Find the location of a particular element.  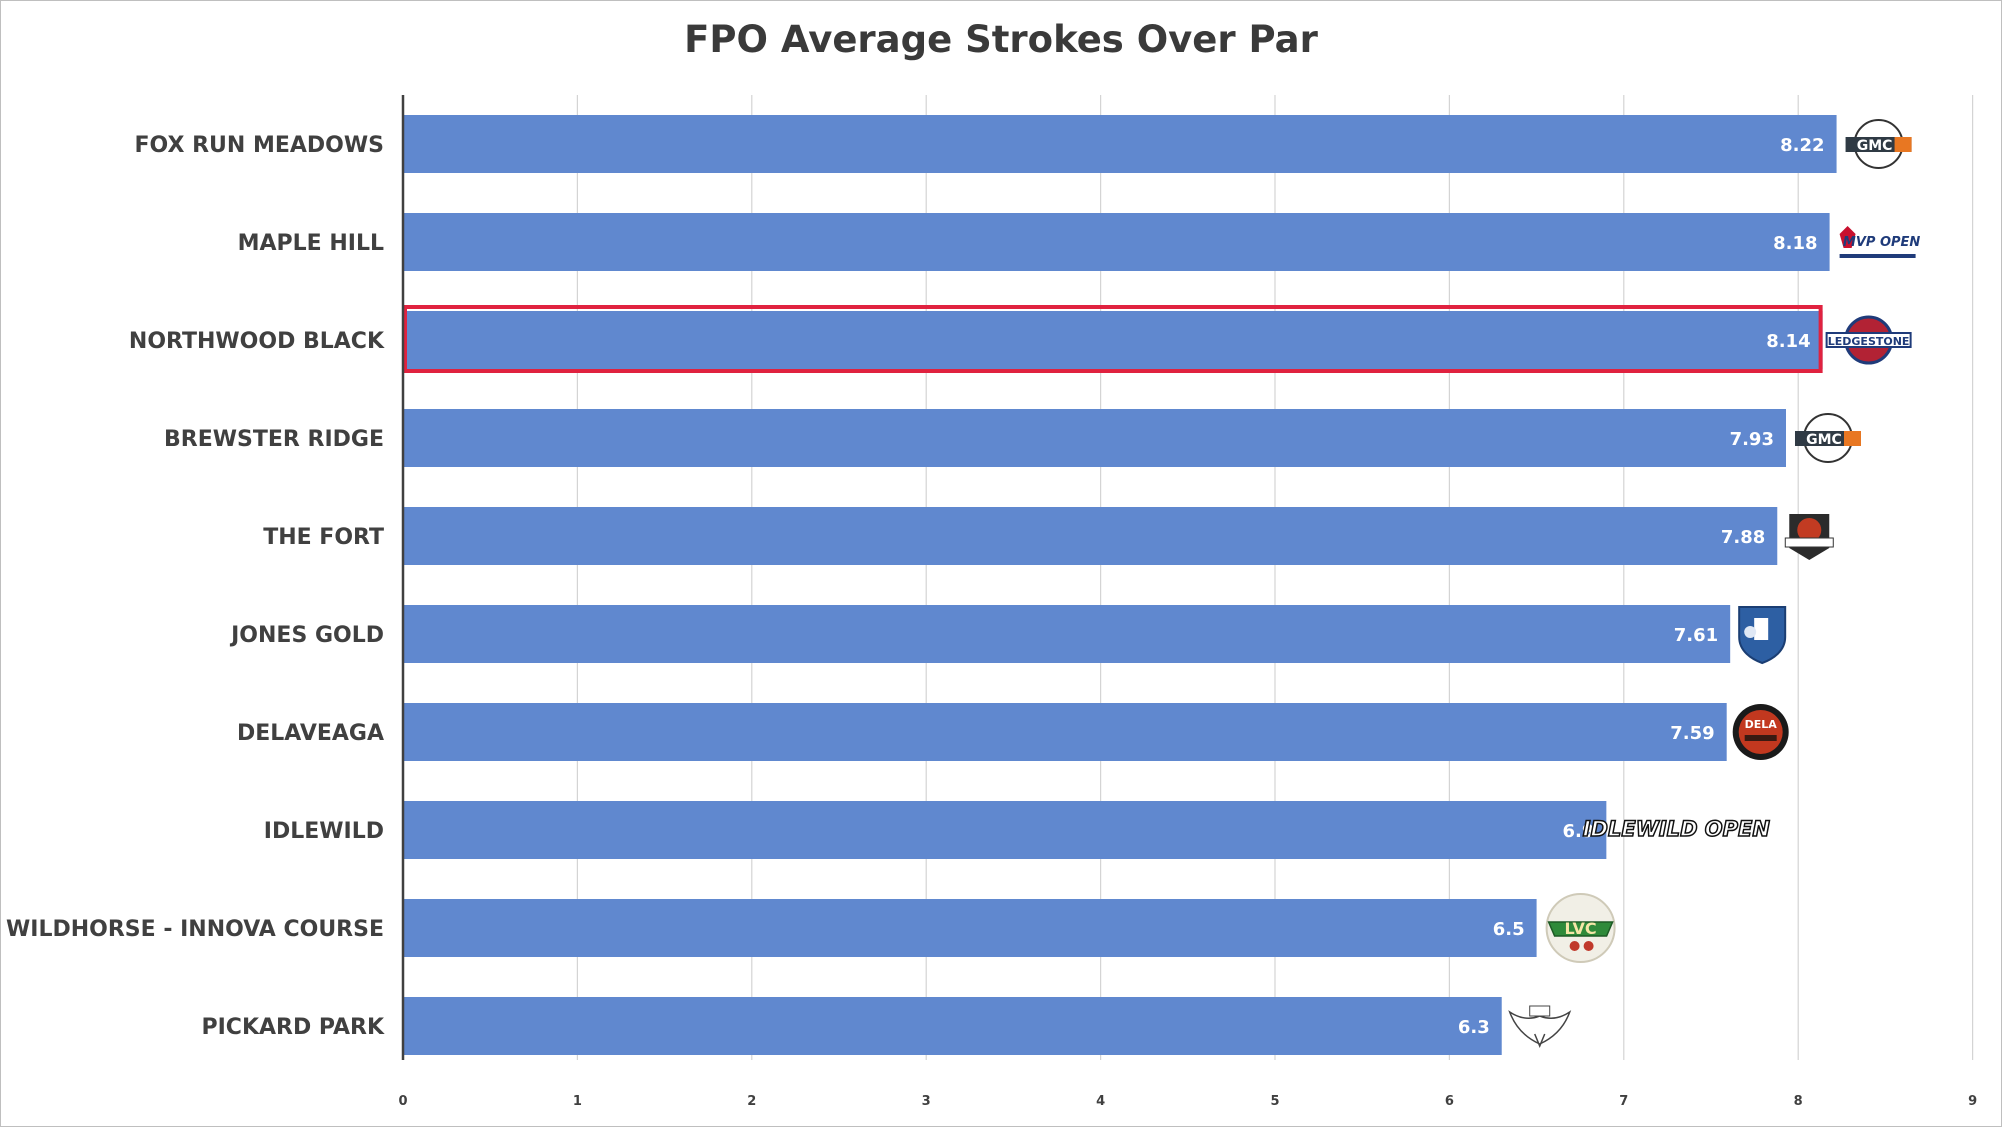

x-tick-label: 1 is located at coordinates (577, 1101).